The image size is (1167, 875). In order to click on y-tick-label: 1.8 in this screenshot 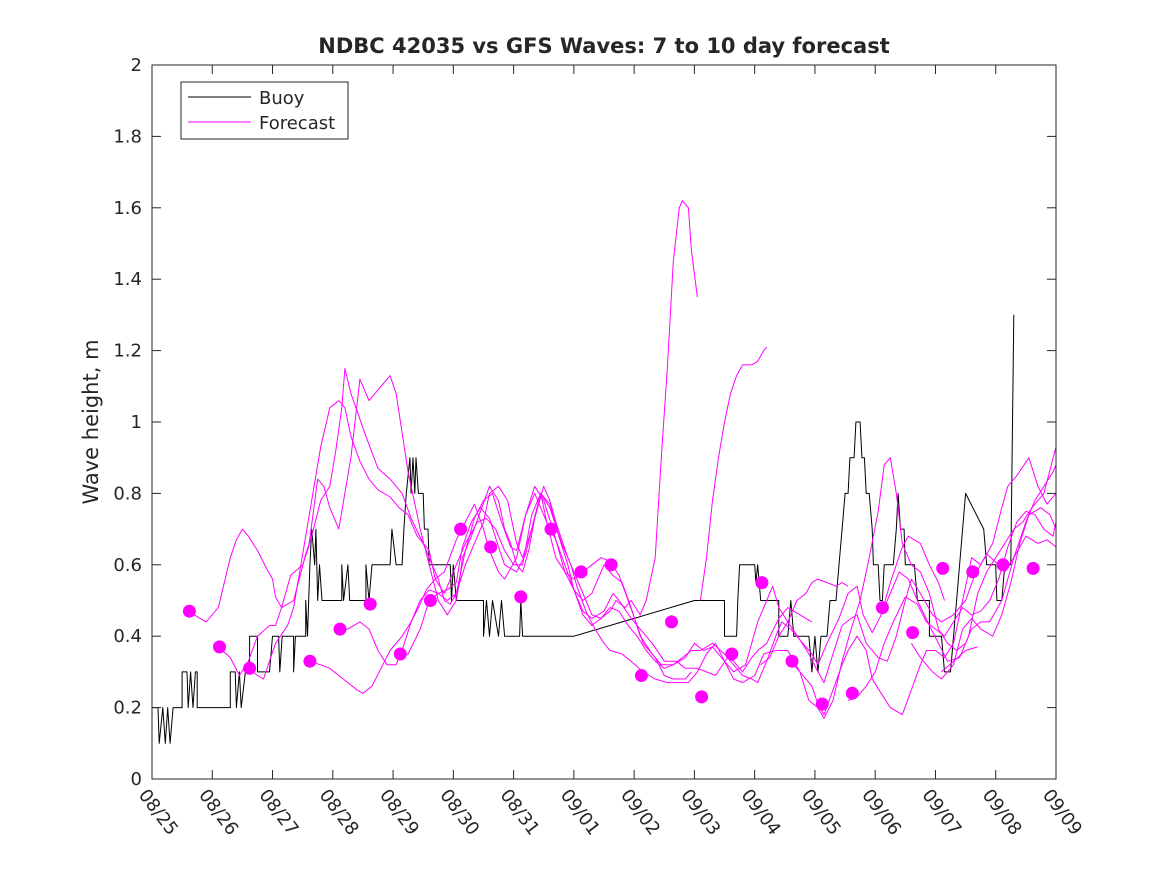, I will do `click(127, 136)`.